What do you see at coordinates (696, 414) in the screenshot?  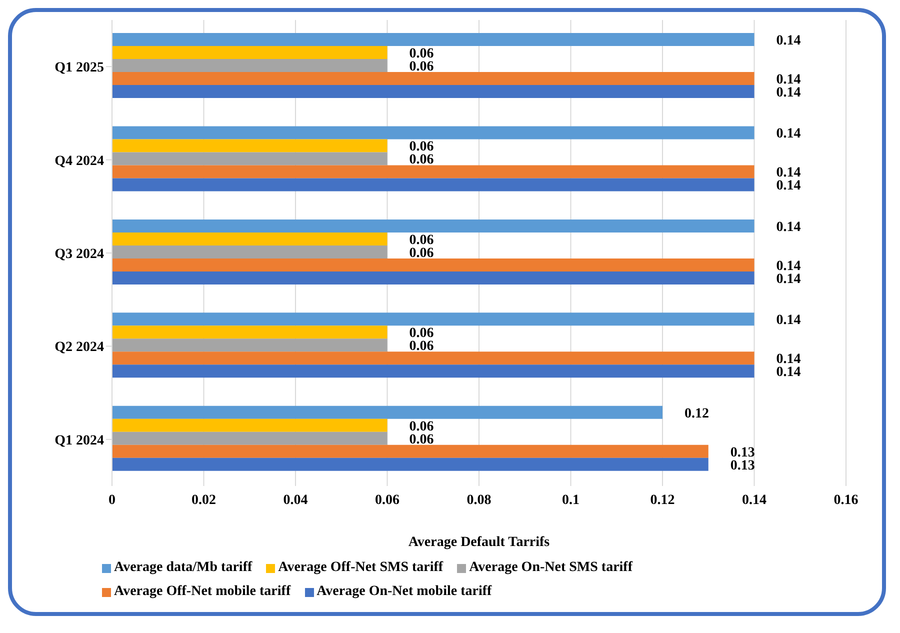 I see `data-label: 0.12` at bounding box center [696, 414].